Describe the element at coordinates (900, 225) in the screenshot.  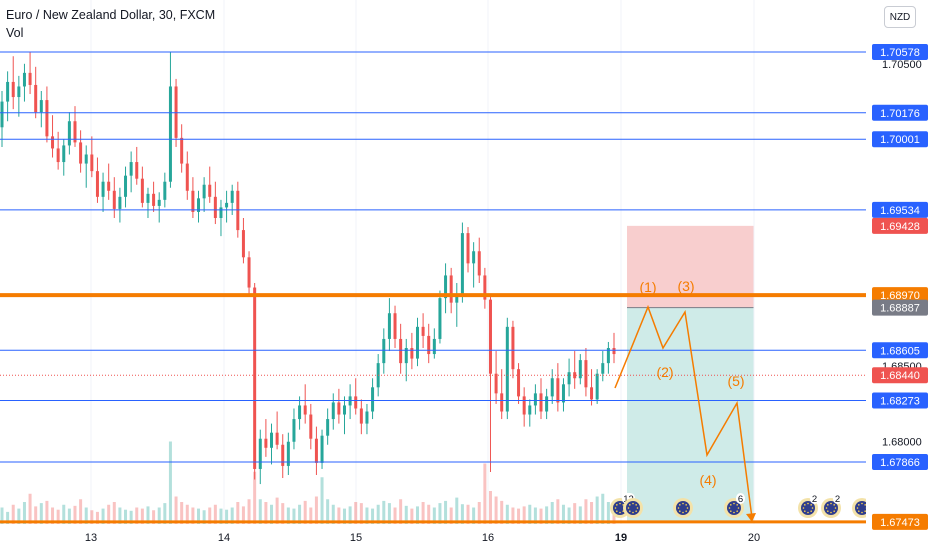
I see `stop-loss-price-tag` at that location.